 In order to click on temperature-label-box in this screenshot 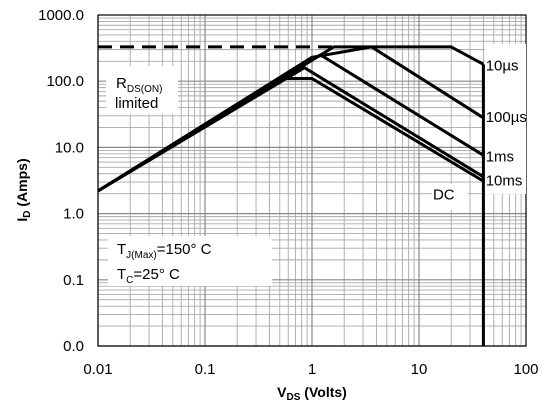, I will do `click(190, 261)`.